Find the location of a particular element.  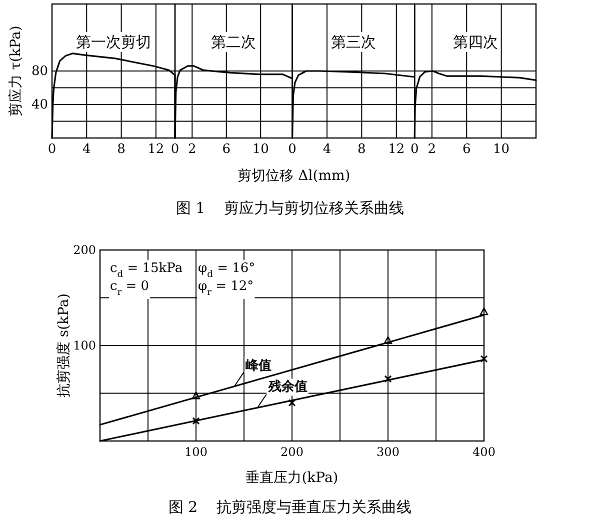

x-tick-label: 100 is located at coordinates (196, 452).